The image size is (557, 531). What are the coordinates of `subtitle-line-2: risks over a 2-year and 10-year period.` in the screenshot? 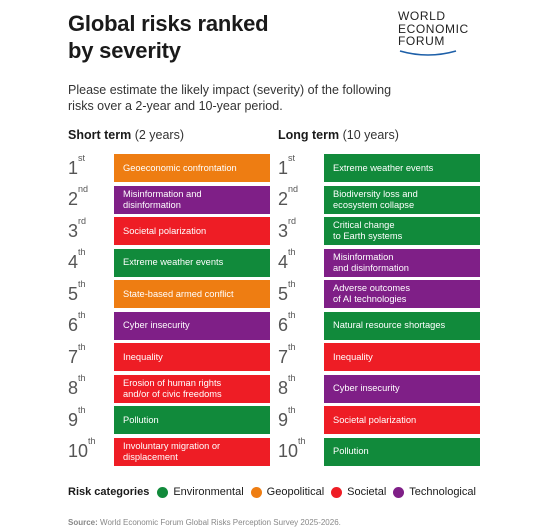 It's located at (175, 106).